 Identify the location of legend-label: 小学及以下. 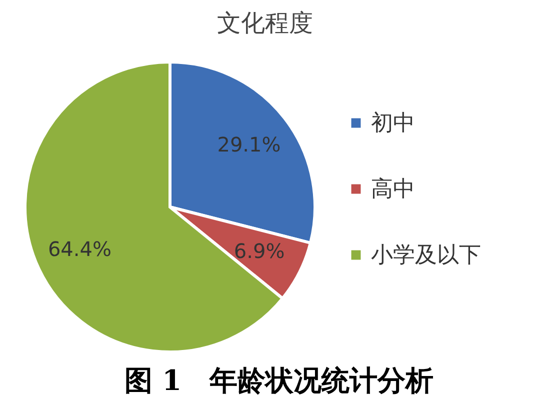
(426, 255).